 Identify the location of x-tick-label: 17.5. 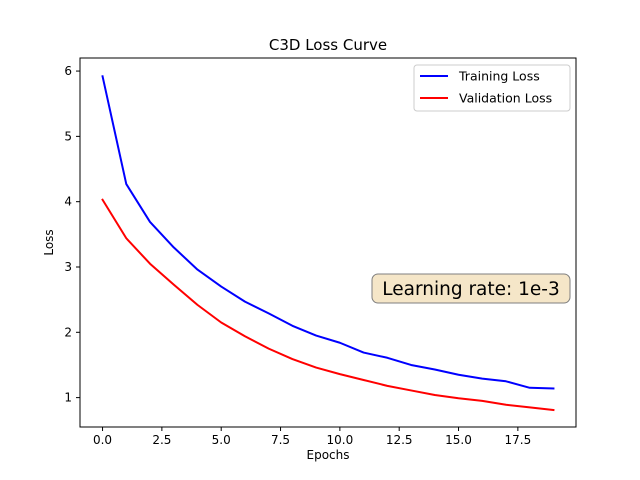
(517, 440).